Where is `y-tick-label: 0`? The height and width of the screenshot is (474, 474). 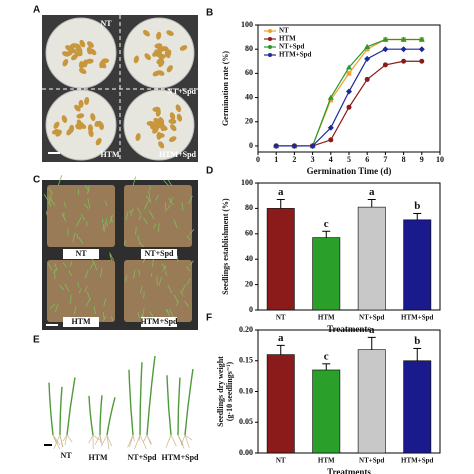
y-tick-label: 0 is located at coordinates (251, 145).